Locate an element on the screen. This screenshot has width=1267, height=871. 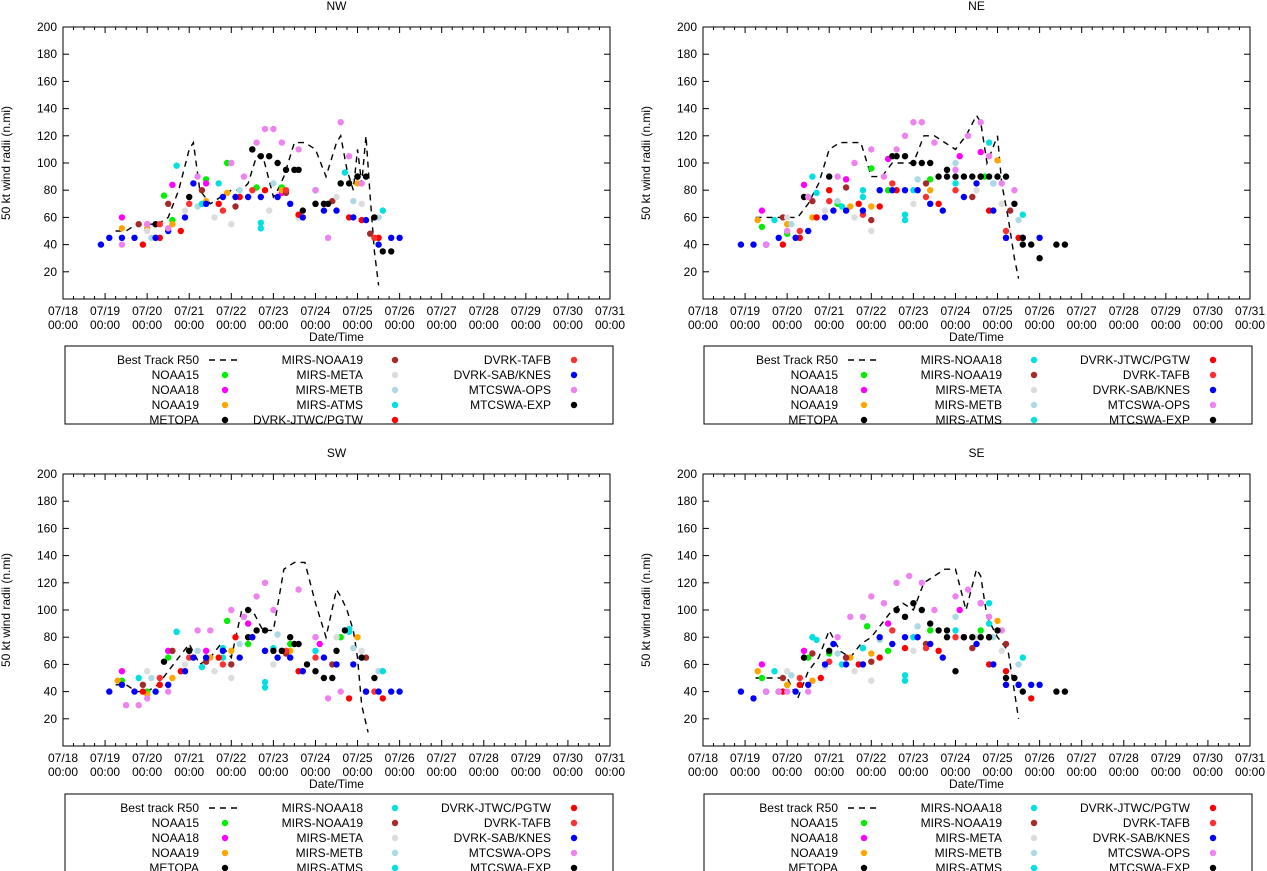
series-noaa18 is located at coordinates (220, 647).